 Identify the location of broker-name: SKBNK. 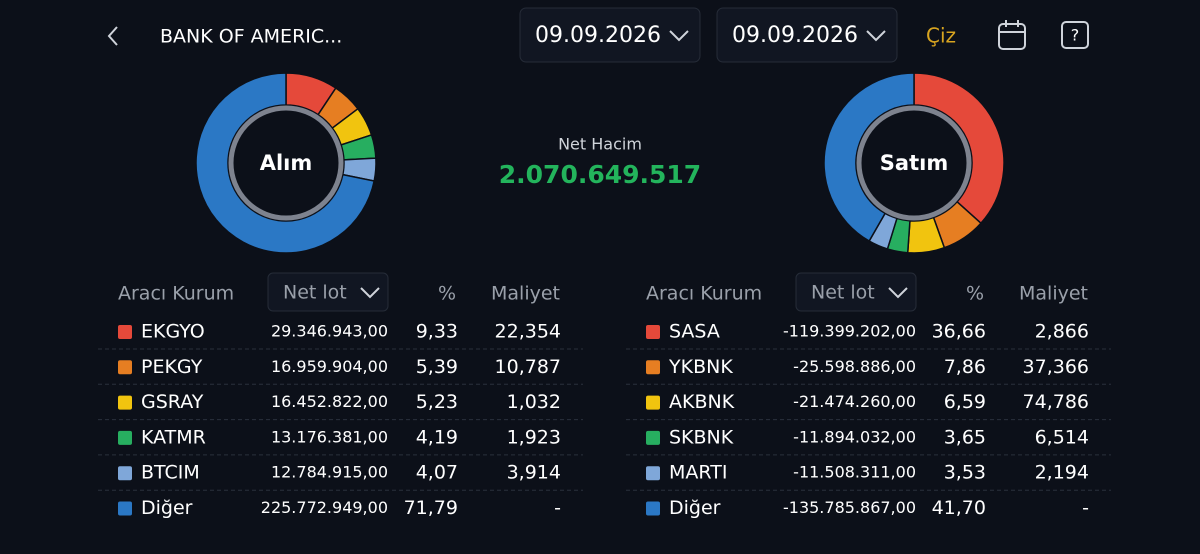
(701, 437).